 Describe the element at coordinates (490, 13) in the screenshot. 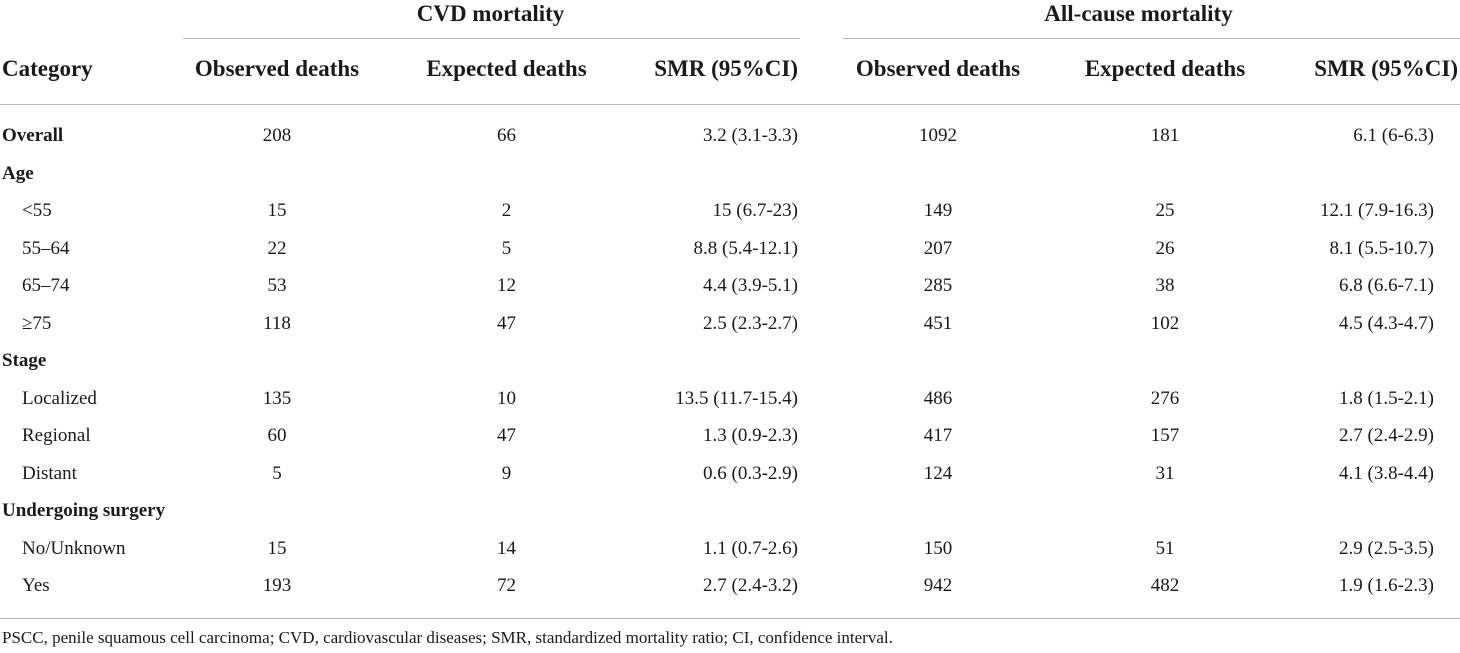

I see `group-header-cvd: CVD mortality` at that location.